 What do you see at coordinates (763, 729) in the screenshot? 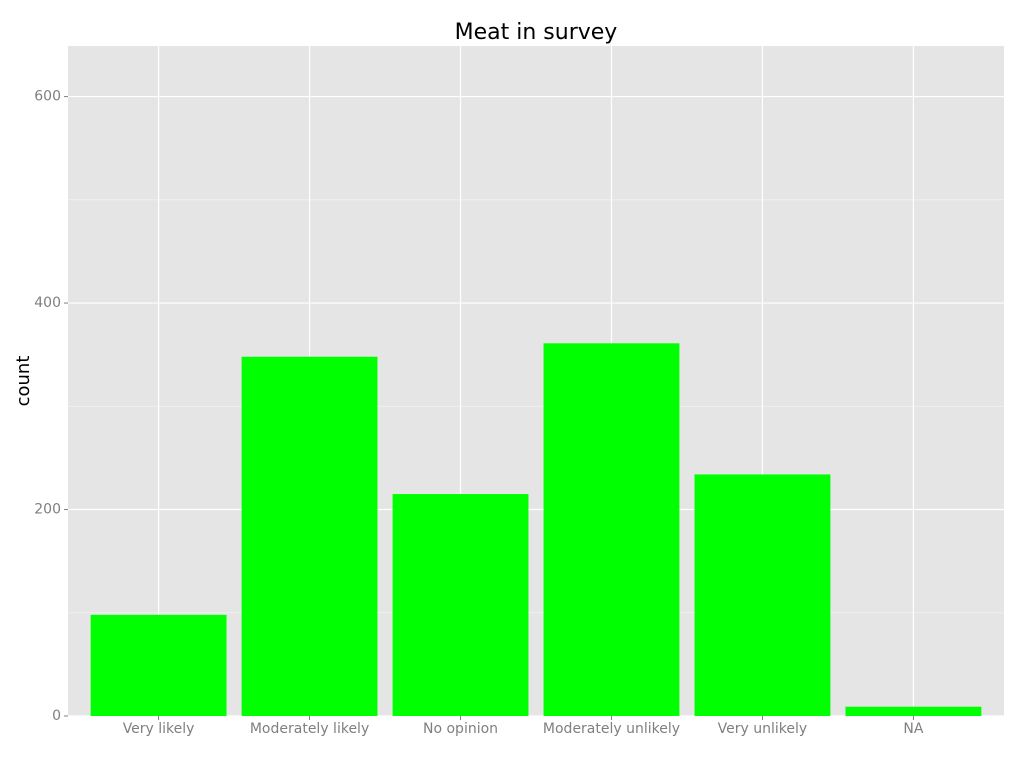
I see `x-tick-label: Very unlikely` at bounding box center [763, 729].